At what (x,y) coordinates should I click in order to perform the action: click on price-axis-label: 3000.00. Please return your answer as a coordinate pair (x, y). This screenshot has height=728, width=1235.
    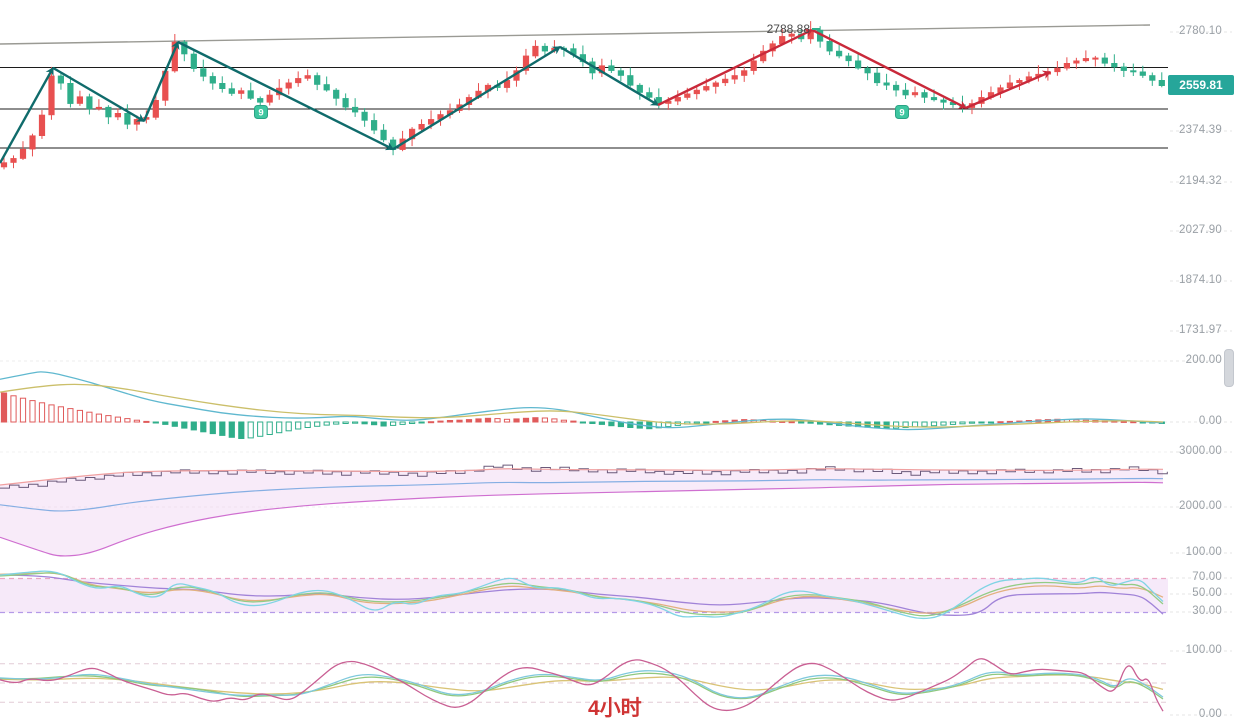
    Looking at the image, I should click on (1200, 451).